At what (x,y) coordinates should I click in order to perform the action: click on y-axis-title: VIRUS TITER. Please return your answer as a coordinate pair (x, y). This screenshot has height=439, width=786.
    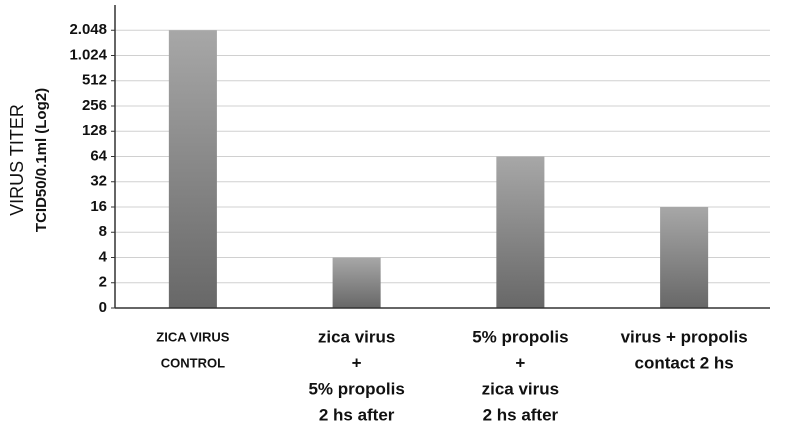
    Looking at the image, I should click on (17, 160).